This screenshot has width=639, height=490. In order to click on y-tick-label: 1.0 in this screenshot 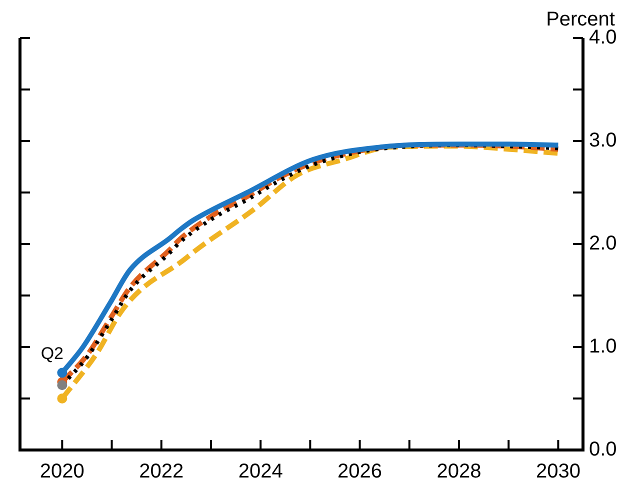, I will do `click(603, 347)`.